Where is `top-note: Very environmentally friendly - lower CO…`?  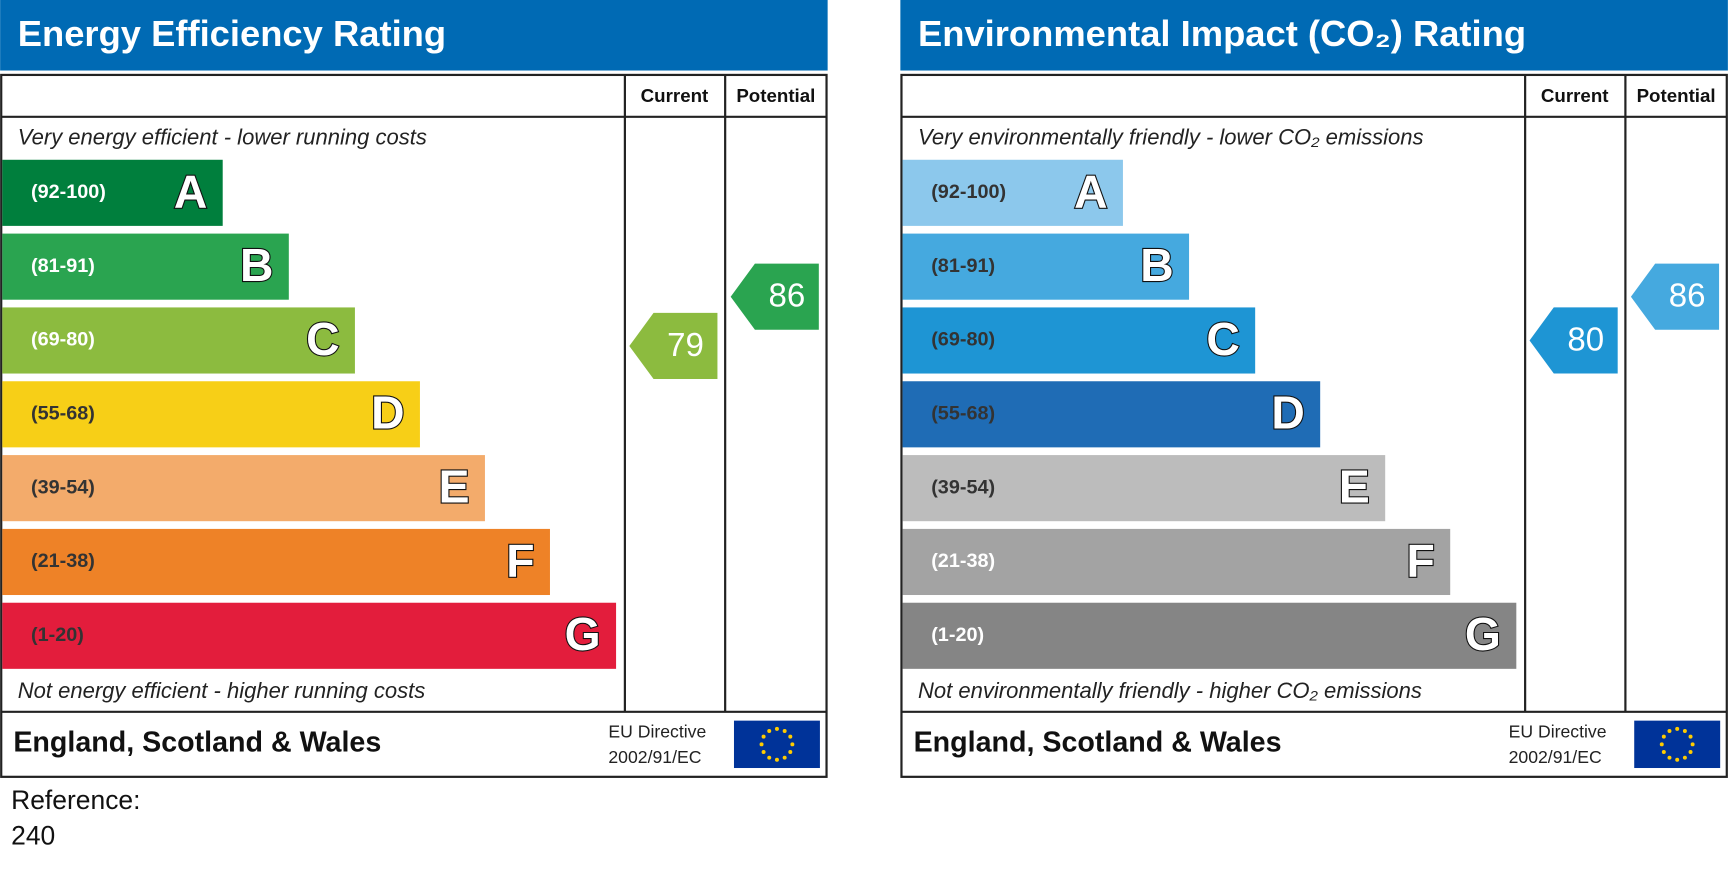 top-note: Very environmentally friendly - lower CO… is located at coordinates (1171, 137).